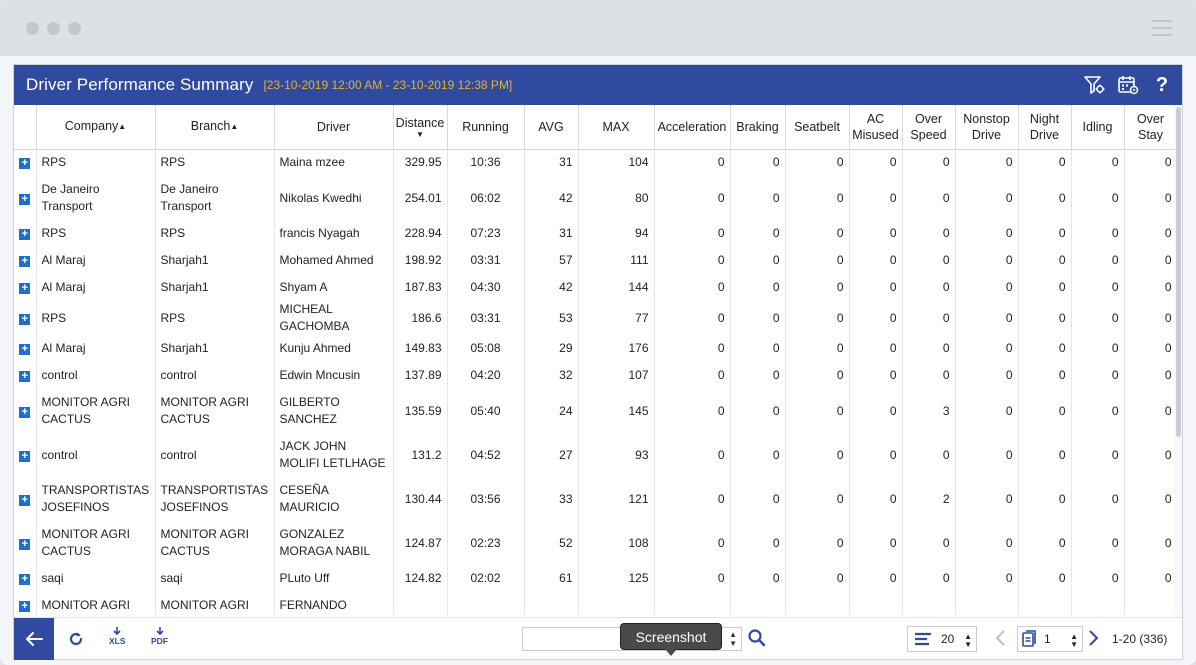 The image size is (1196, 665). I want to click on window-close-dot, so click(32, 28).